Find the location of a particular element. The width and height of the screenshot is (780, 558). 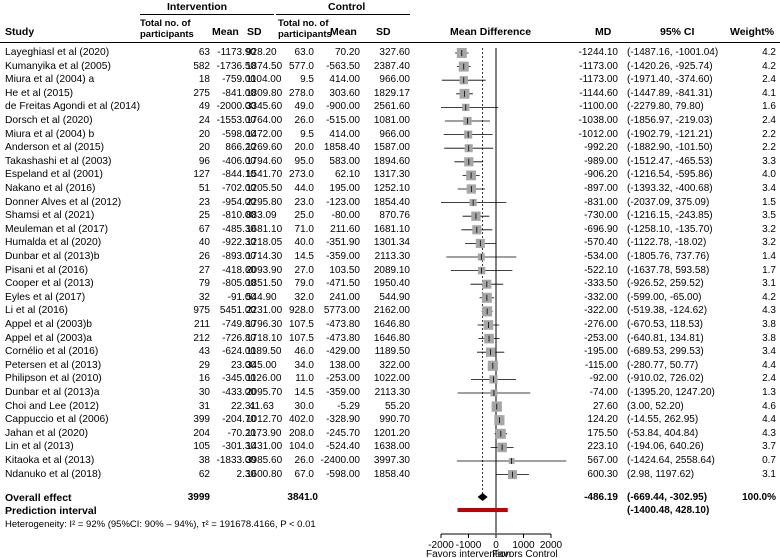

control-mean: -245.70 is located at coordinates (343, 433).